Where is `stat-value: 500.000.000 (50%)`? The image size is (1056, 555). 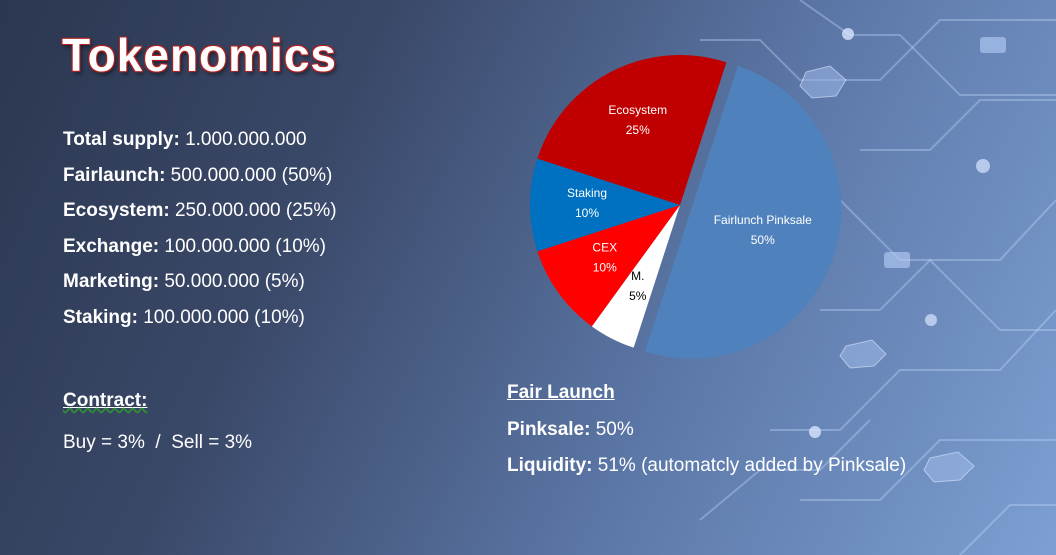
stat-value: 500.000.000 (50%) is located at coordinates (249, 175).